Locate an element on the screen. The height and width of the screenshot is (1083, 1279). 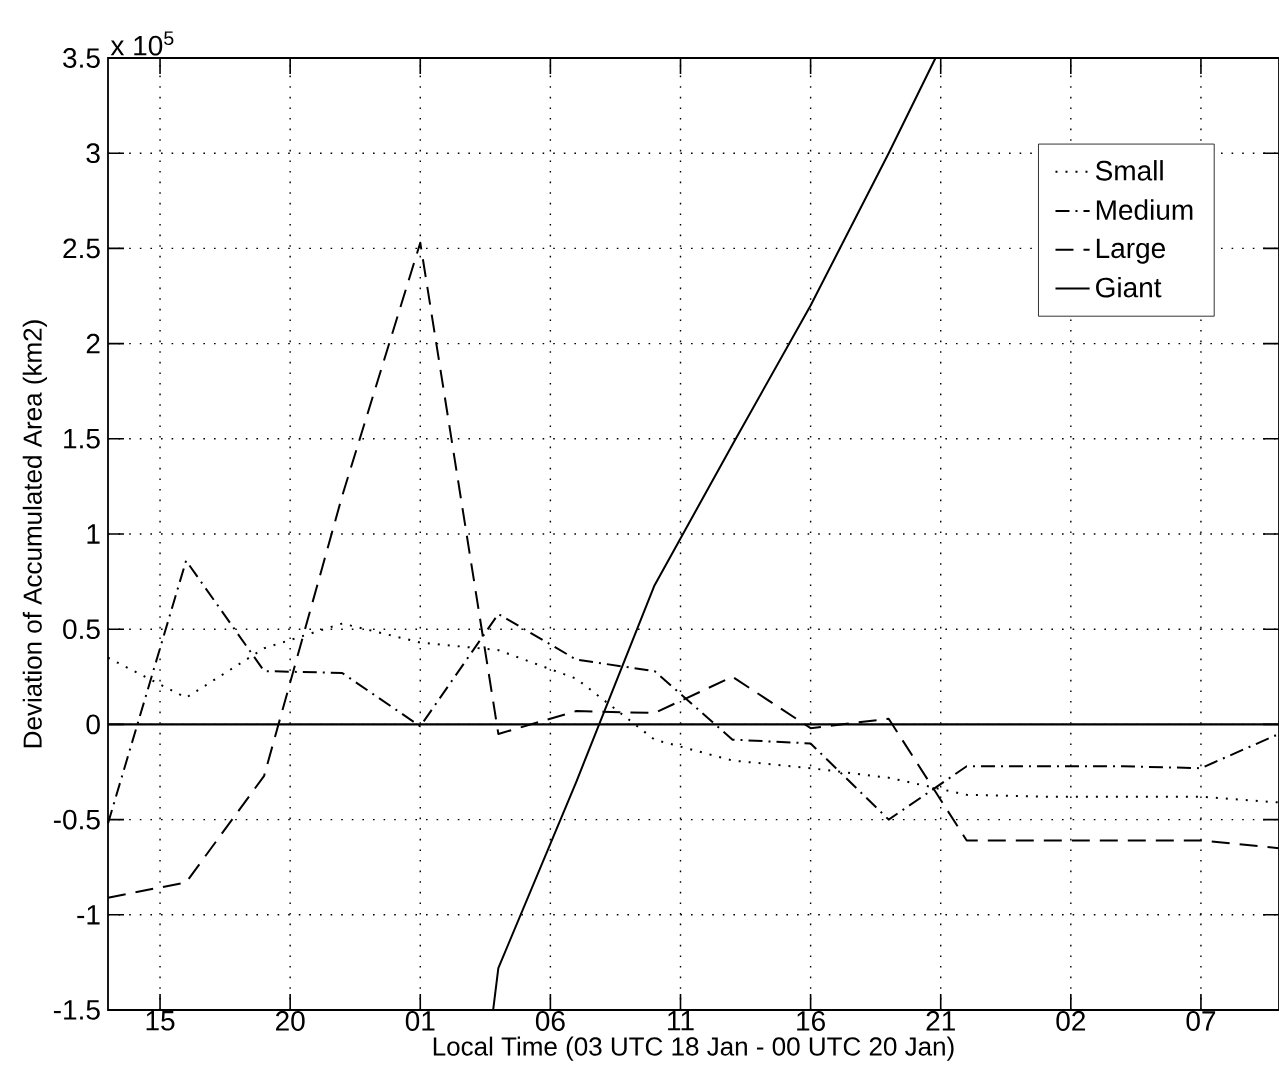
x-tick-label: 11 is located at coordinates (681, 1021).